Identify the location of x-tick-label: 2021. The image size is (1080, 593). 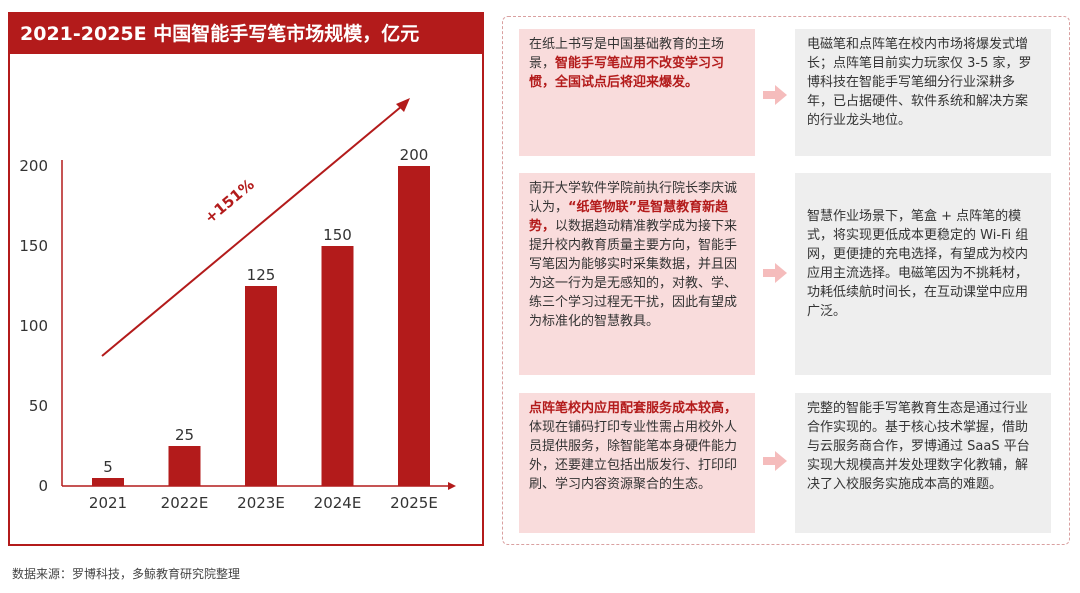
(108, 503).